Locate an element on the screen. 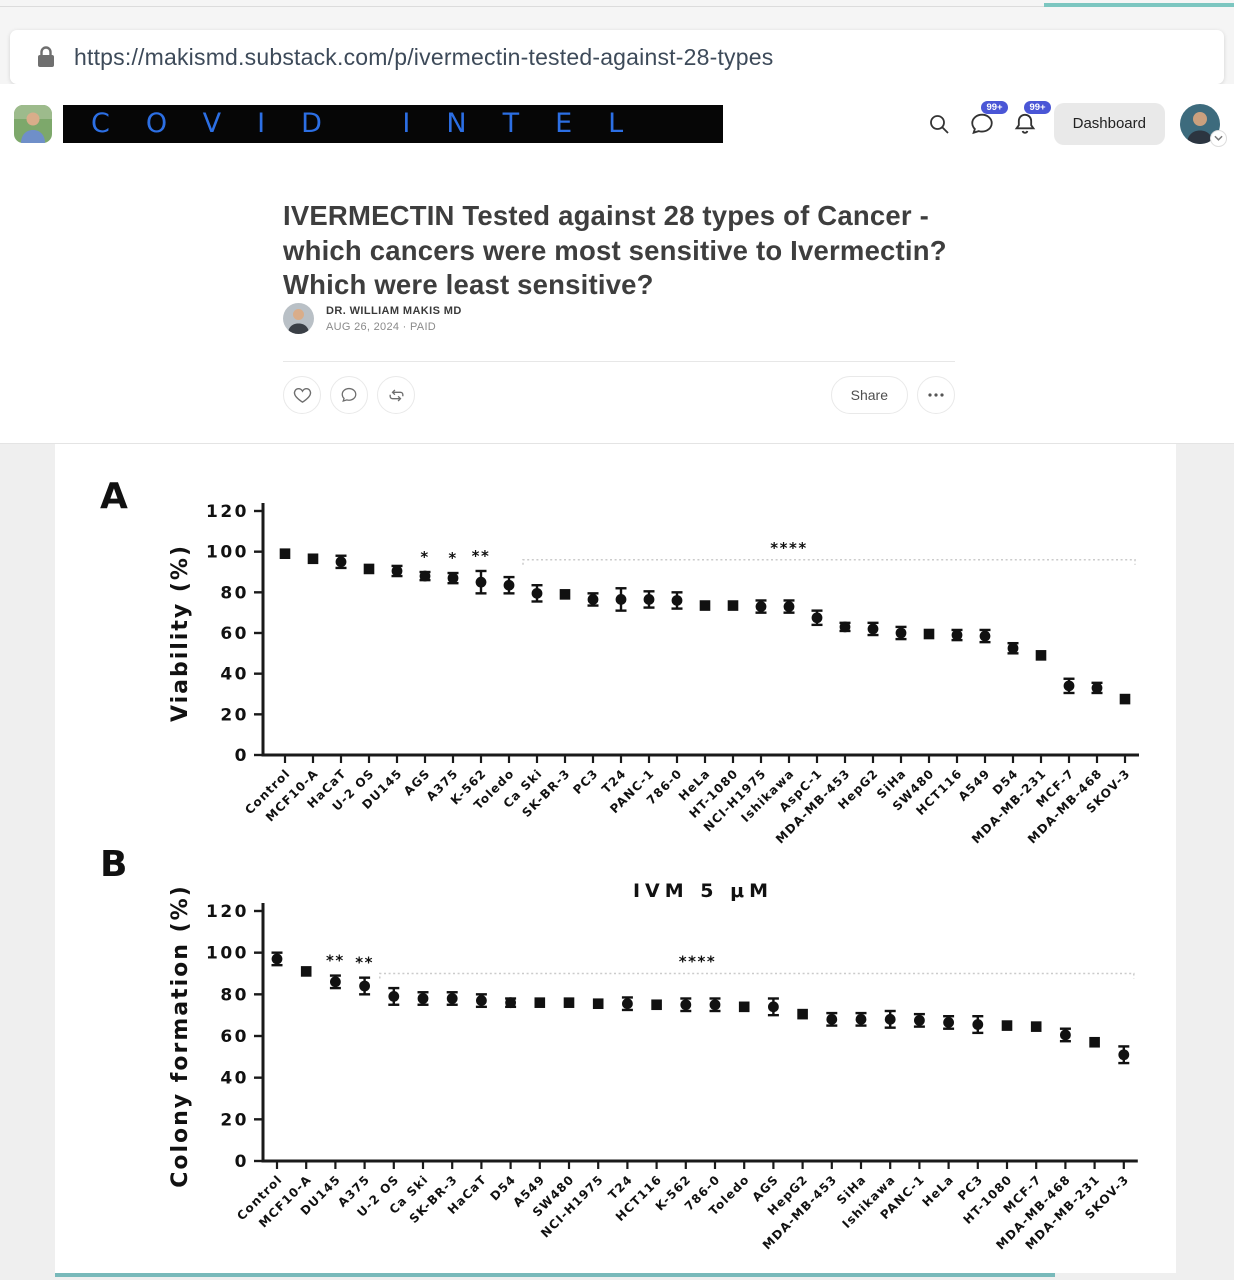 The height and width of the screenshot is (1280, 1234). bell-icon is located at coordinates (1024, 123).